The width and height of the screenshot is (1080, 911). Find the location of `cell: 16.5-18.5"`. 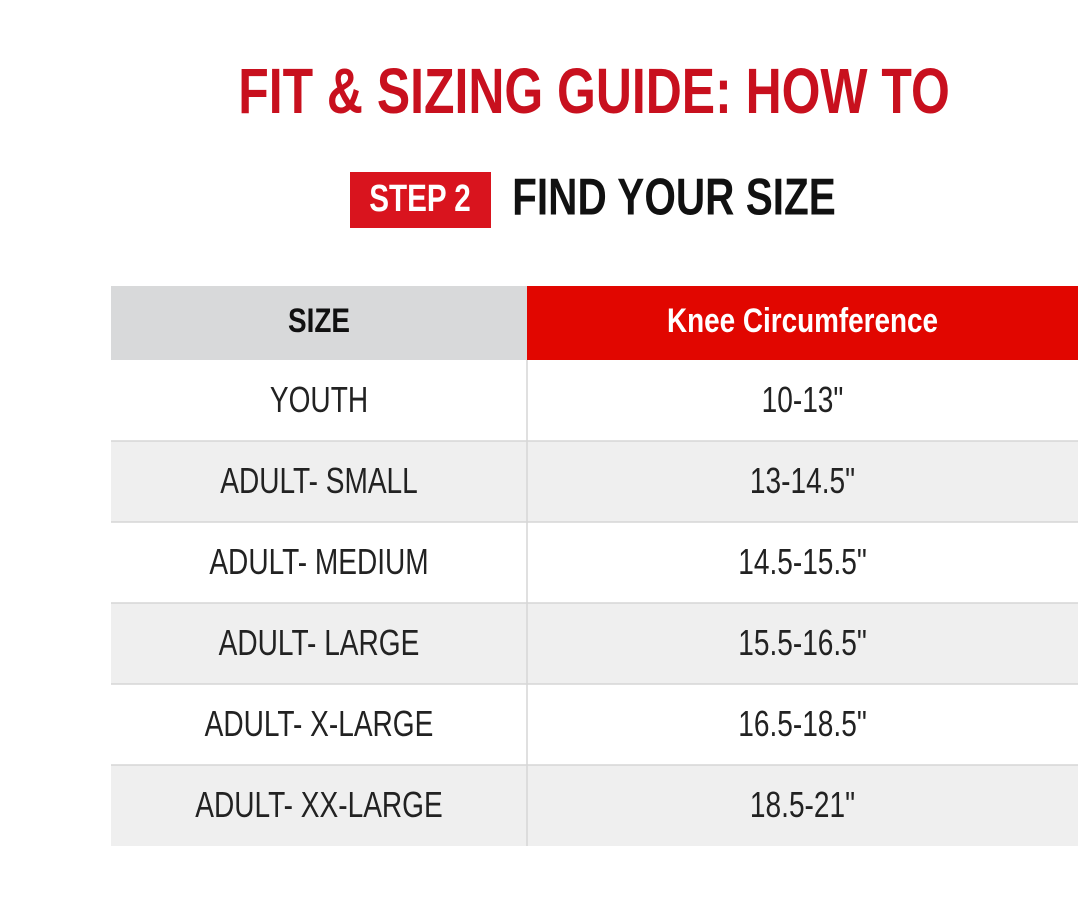

cell: 16.5-18.5" is located at coordinates (802, 724).